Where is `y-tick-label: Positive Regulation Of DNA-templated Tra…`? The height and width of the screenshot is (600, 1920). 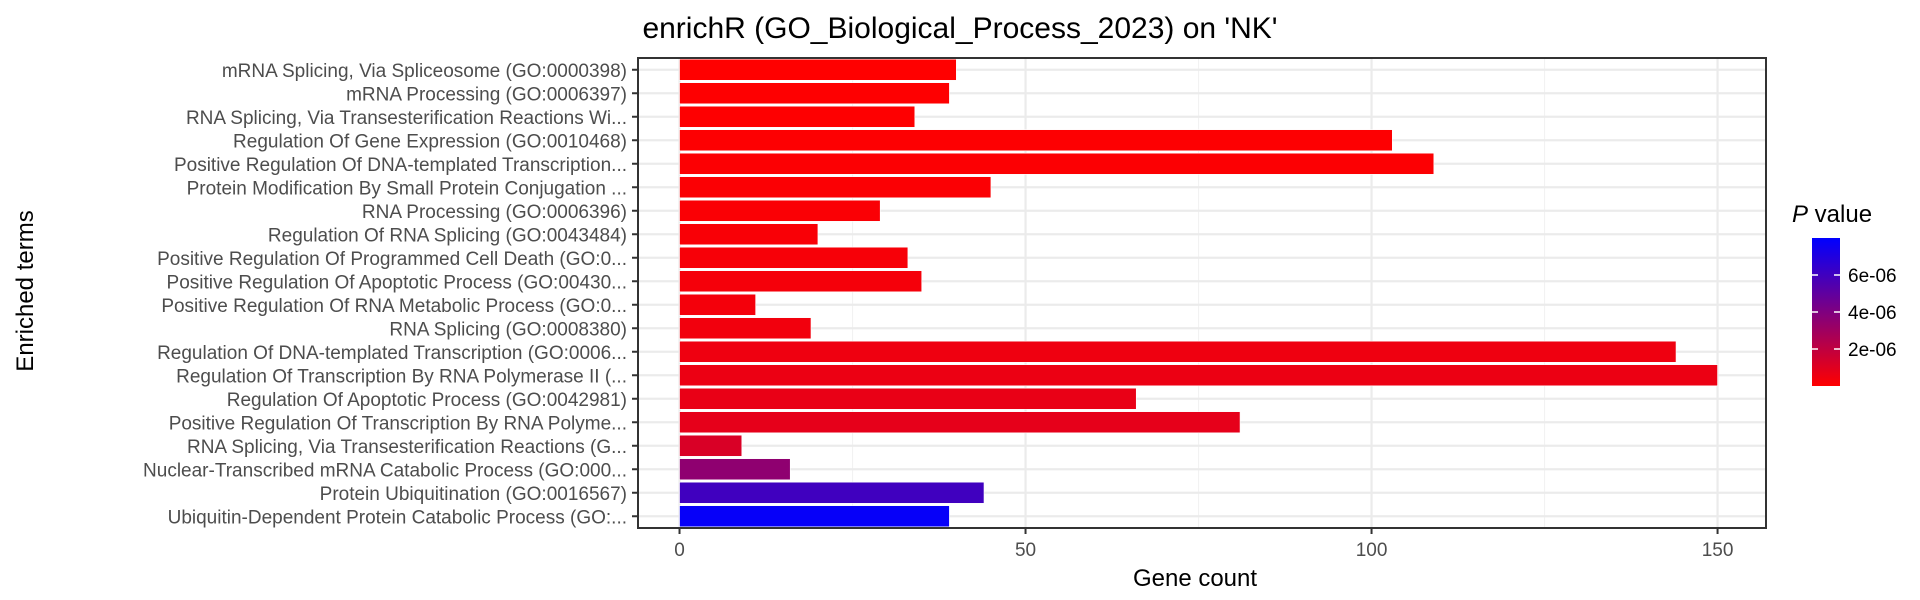 y-tick-label: Positive Regulation Of DNA-templated Tra… is located at coordinates (400, 165).